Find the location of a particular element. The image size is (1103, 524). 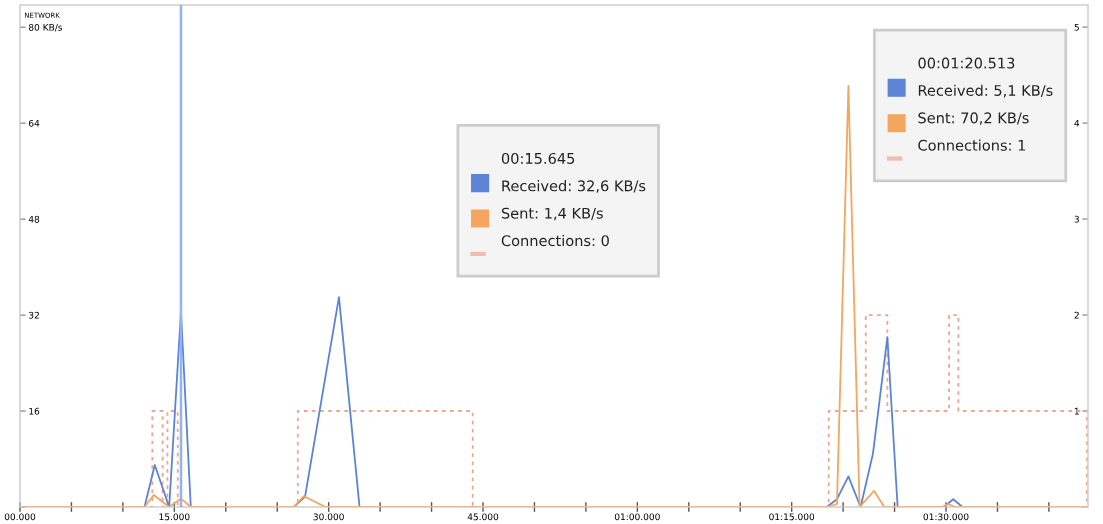

y2-tick-label: 3 is located at coordinates (1076, 219).